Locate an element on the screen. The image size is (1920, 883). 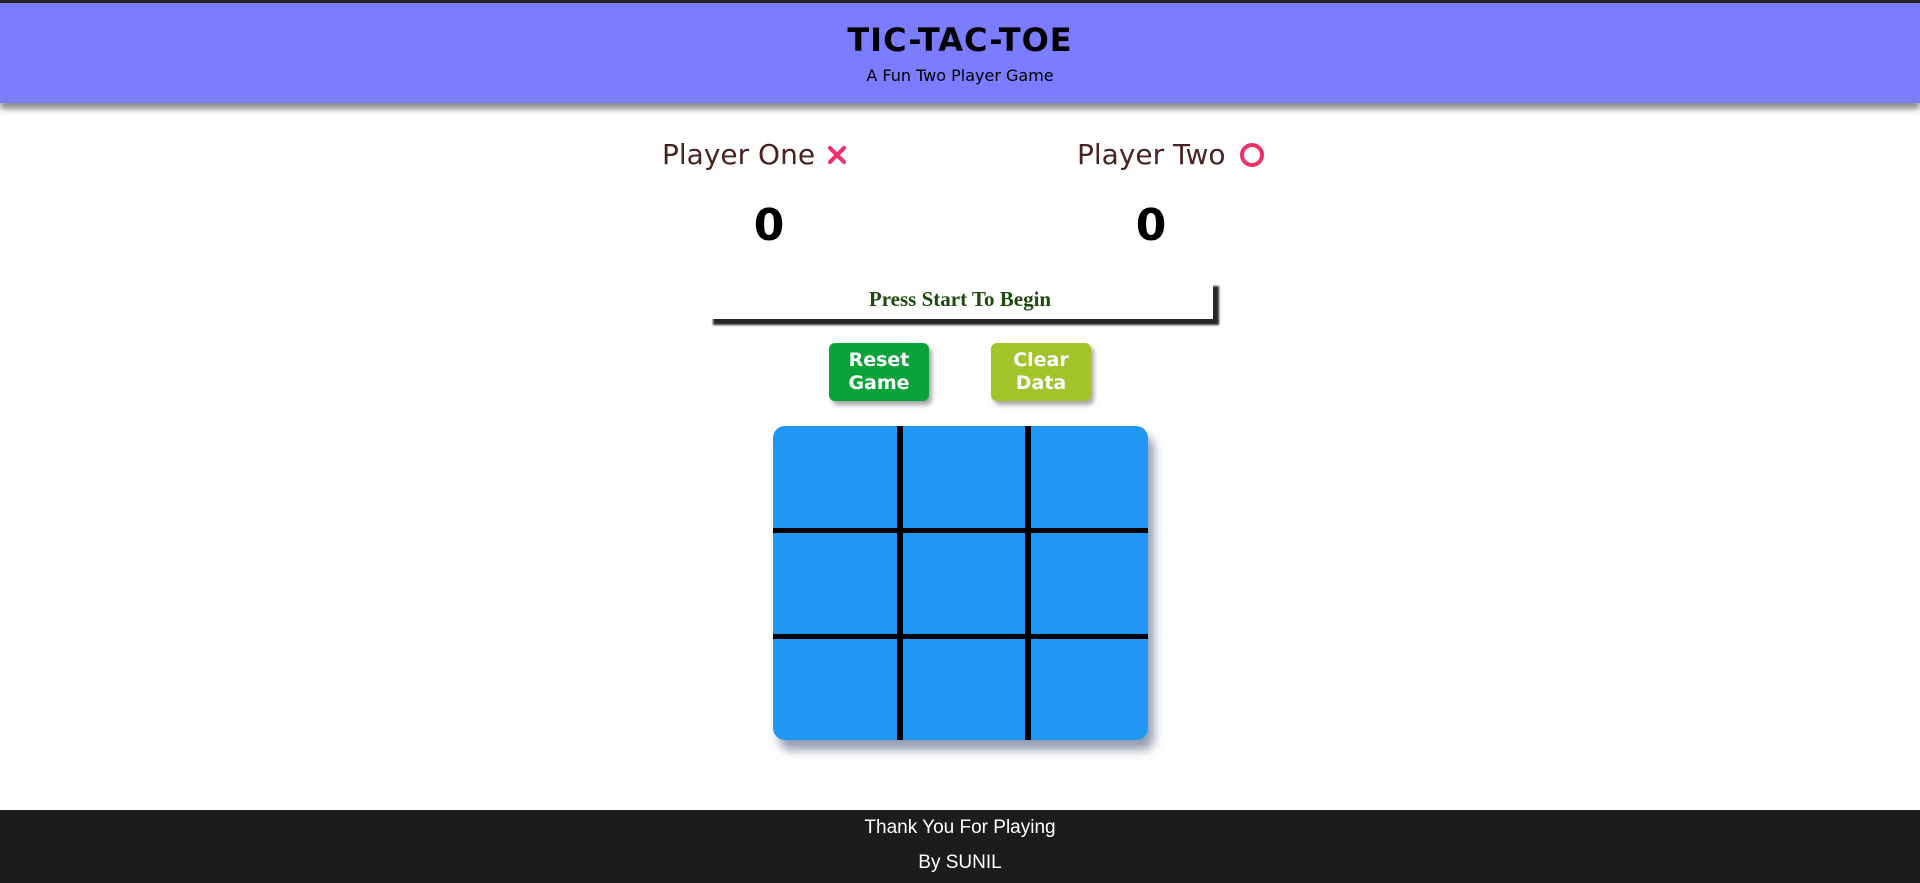
player-two-score: 0 is located at coordinates (1151, 225).